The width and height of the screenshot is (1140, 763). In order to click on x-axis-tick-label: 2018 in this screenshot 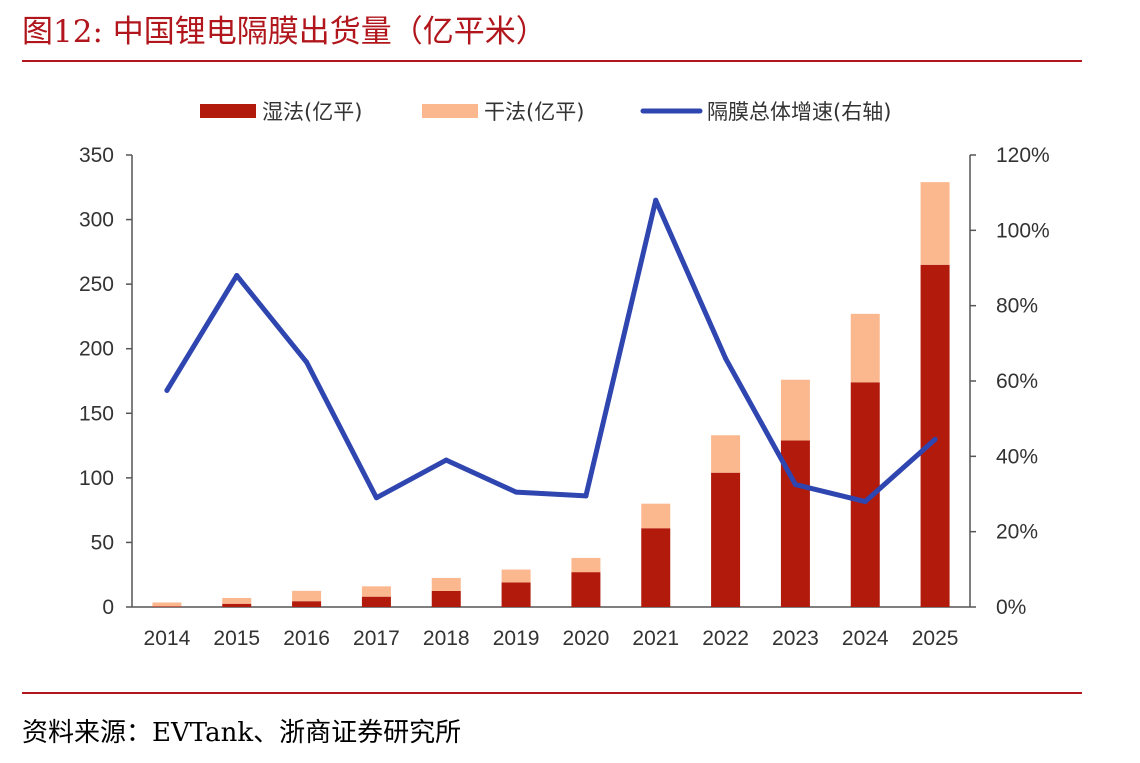, I will do `click(446, 638)`.